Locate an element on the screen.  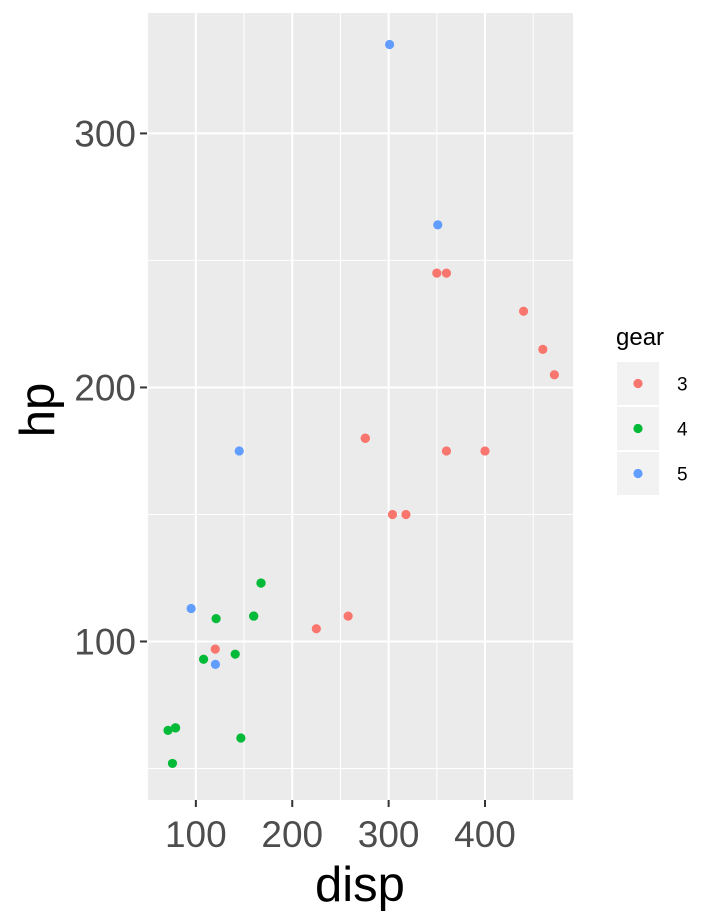
x-tick-label: 400 is located at coordinates (485, 834).